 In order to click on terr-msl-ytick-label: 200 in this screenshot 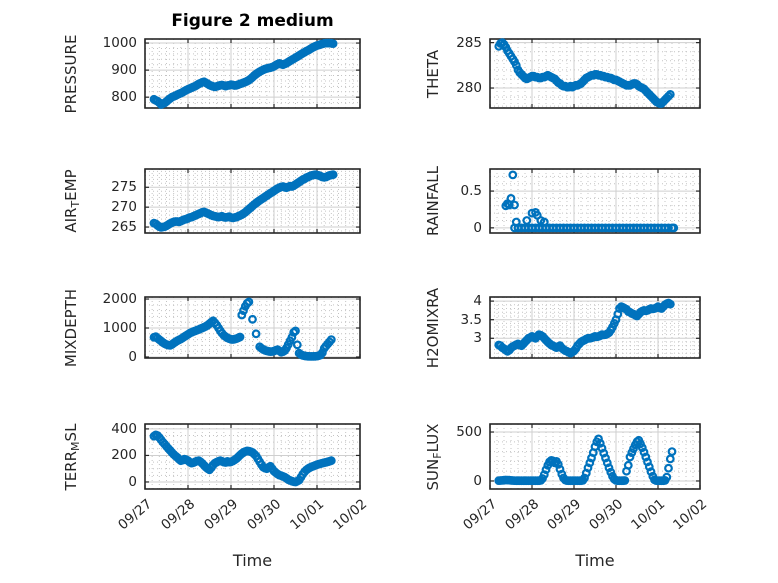, I will do `click(124, 455)`.